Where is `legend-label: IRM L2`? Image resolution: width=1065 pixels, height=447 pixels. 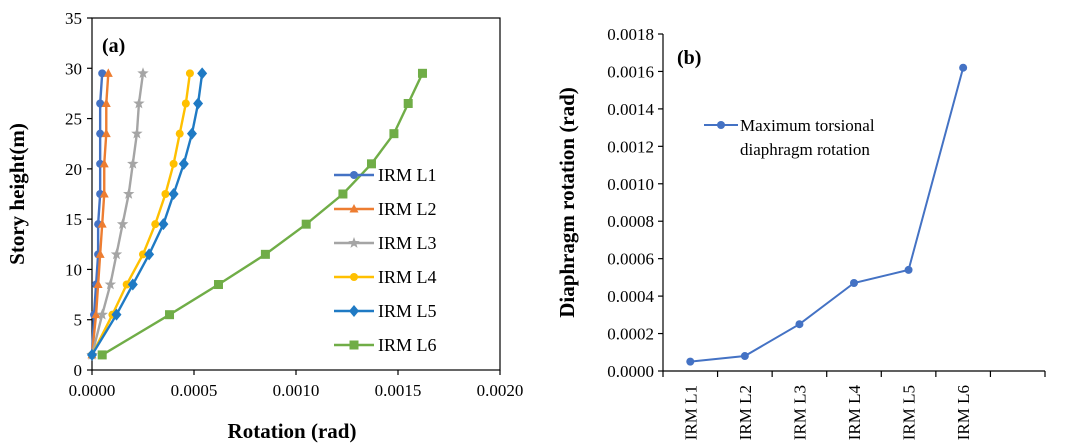 legend-label: IRM L2 is located at coordinates (407, 209).